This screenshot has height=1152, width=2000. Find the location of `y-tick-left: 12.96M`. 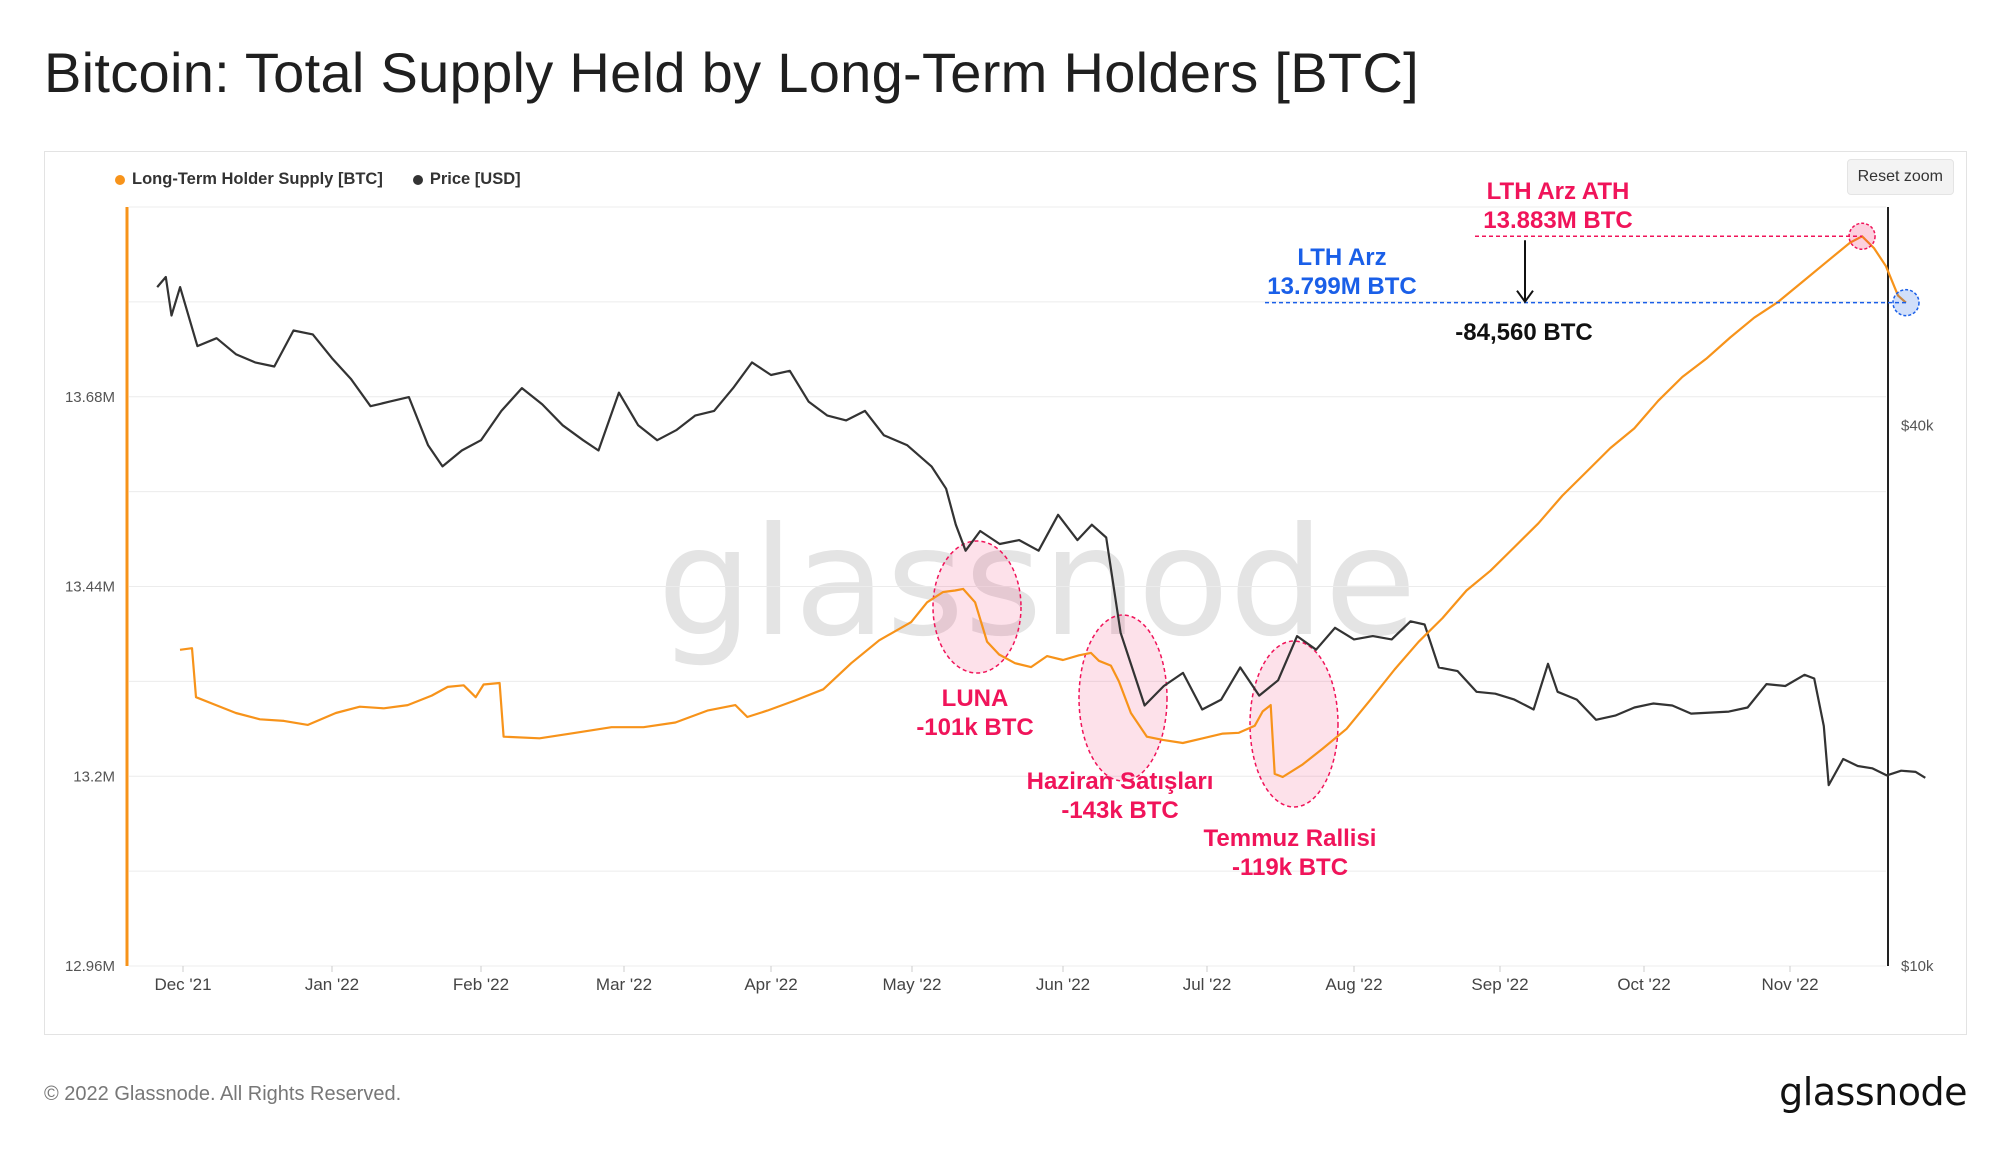

y-tick-left: 12.96M is located at coordinates (90, 966).